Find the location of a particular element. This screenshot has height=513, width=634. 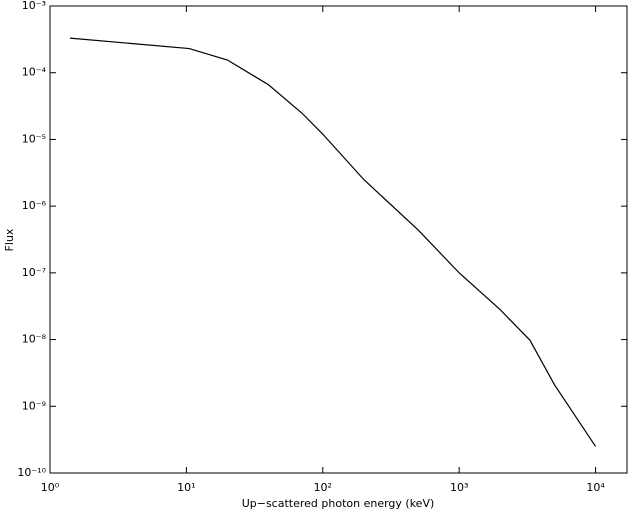

y-tick-label: 10⁻¹⁰ is located at coordinates (31, 472).